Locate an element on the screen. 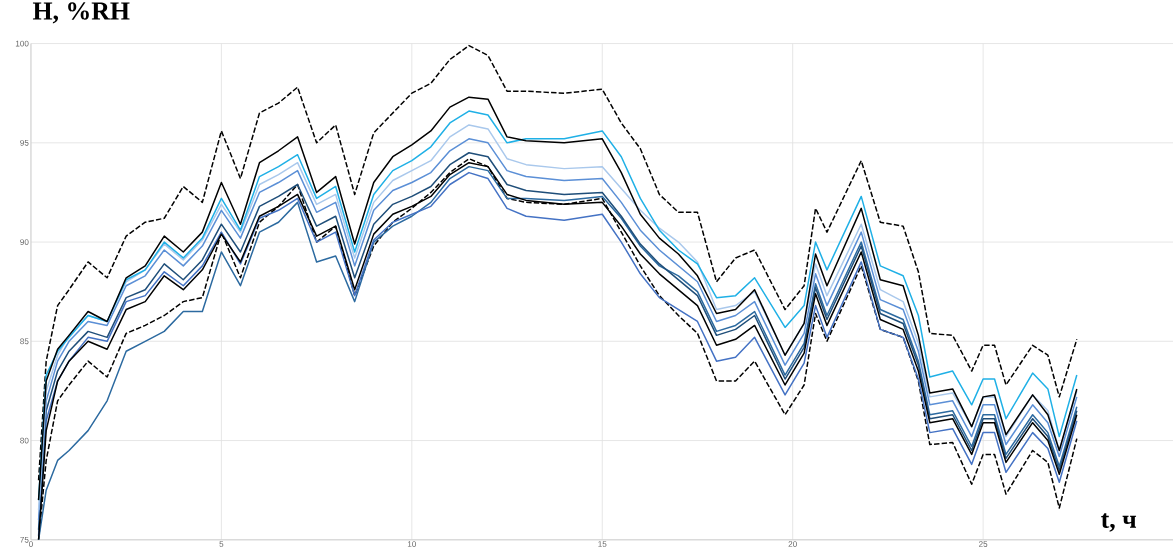  y-tick-label: 90 is located at coordinates (24, 242).